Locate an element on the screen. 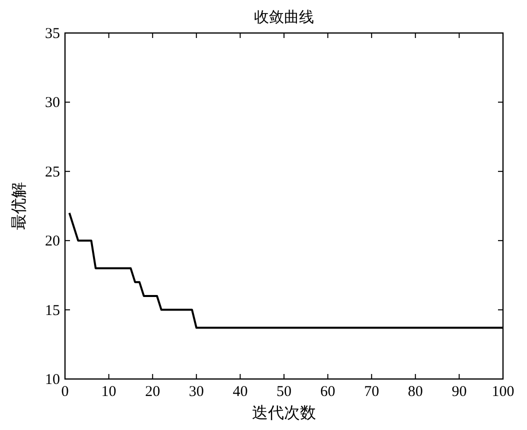  x-tick-label: 50 is located at coordinates (284, 392).